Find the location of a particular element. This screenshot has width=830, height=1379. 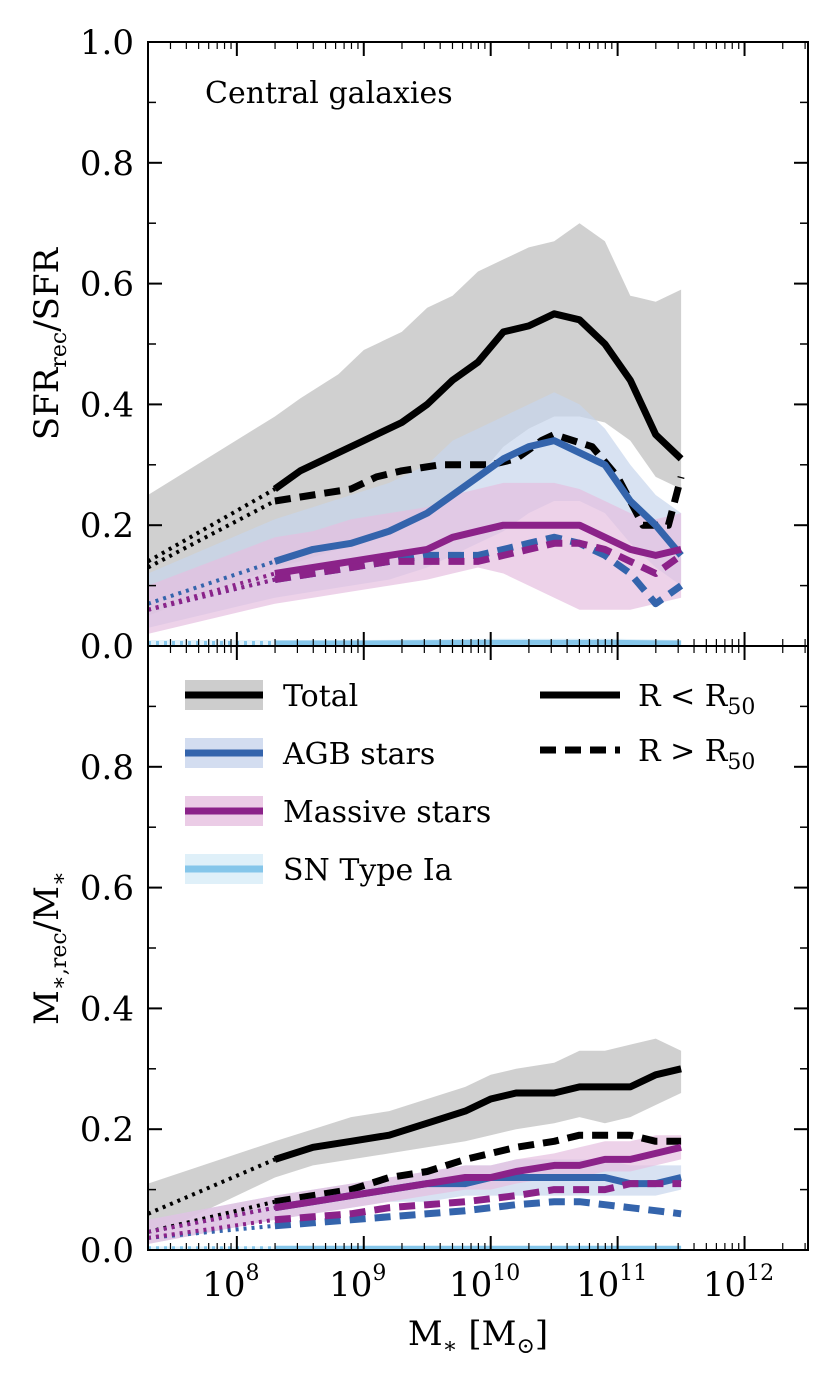

xlabel-main: M is located at coordinates (425, 1334).